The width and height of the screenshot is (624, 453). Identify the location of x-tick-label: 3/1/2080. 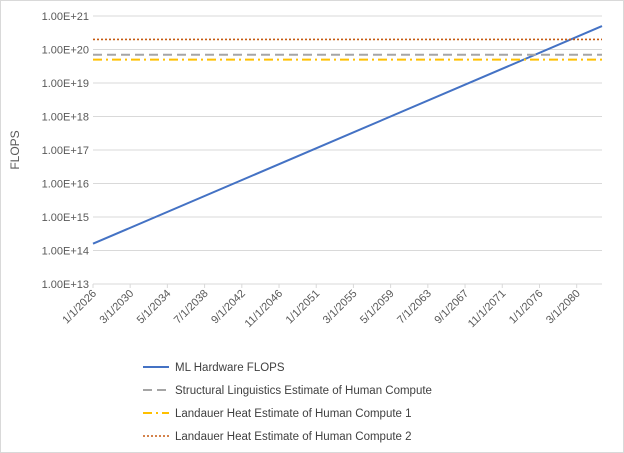
(563, 307).